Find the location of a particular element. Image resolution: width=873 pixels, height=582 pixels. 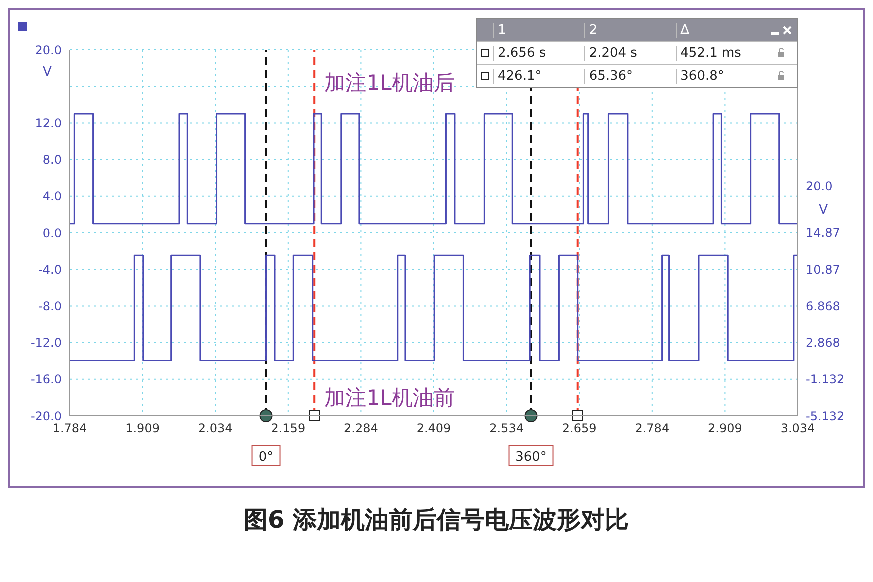

y2-tick-label: 20.0 is located at coordinates (819, 186).